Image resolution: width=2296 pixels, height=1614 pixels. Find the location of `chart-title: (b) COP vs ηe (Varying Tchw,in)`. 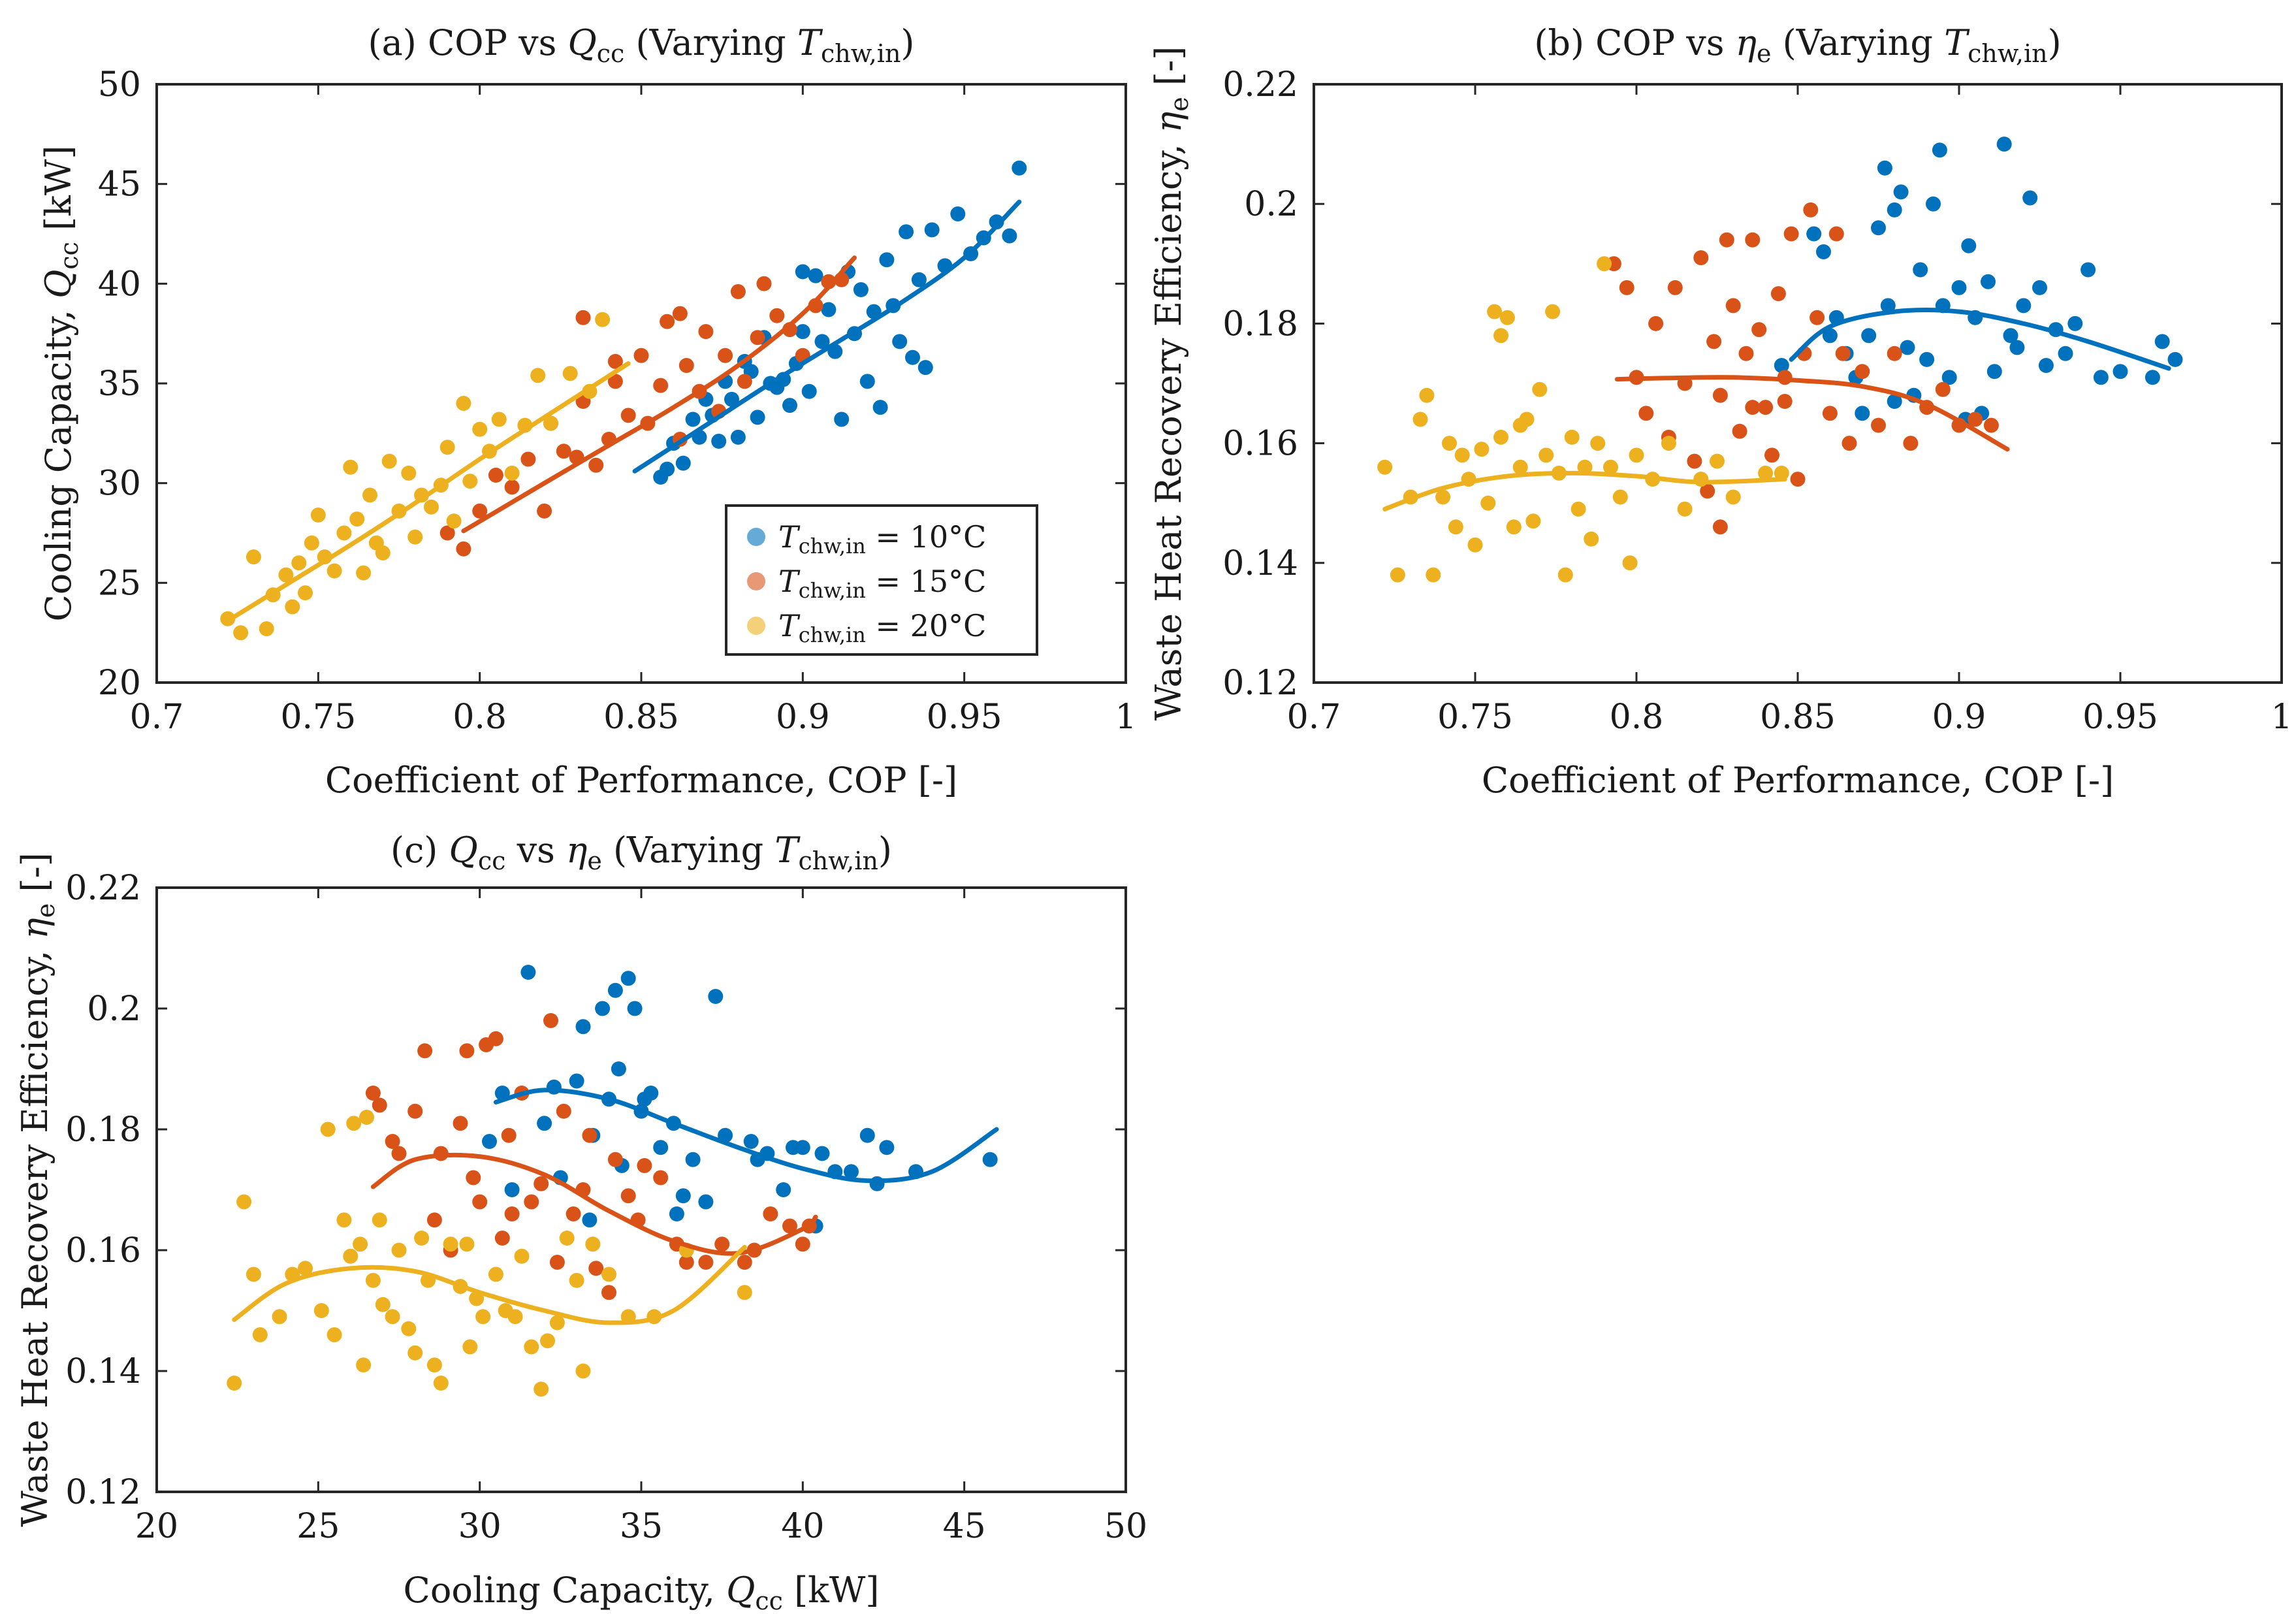

chart-title: (b) COP vs ηe (Varying Tchw,in) is located at coordinates (1797, 45).